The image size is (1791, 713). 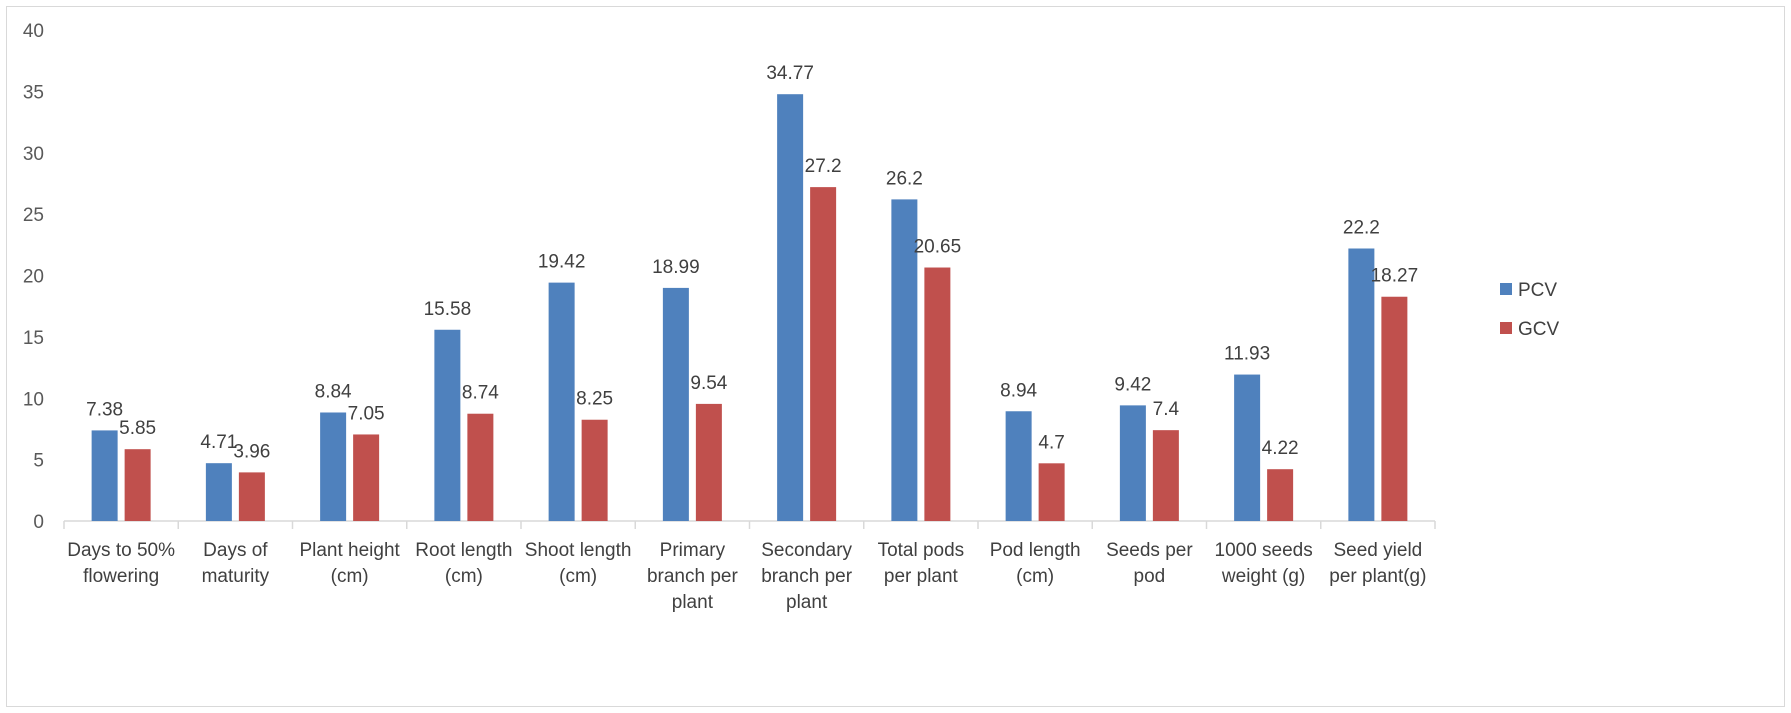 What do you see at coordinates (349, 550) in the screenshot?
I see `x-category-label: Plant height` at bounding box center [349, 550].